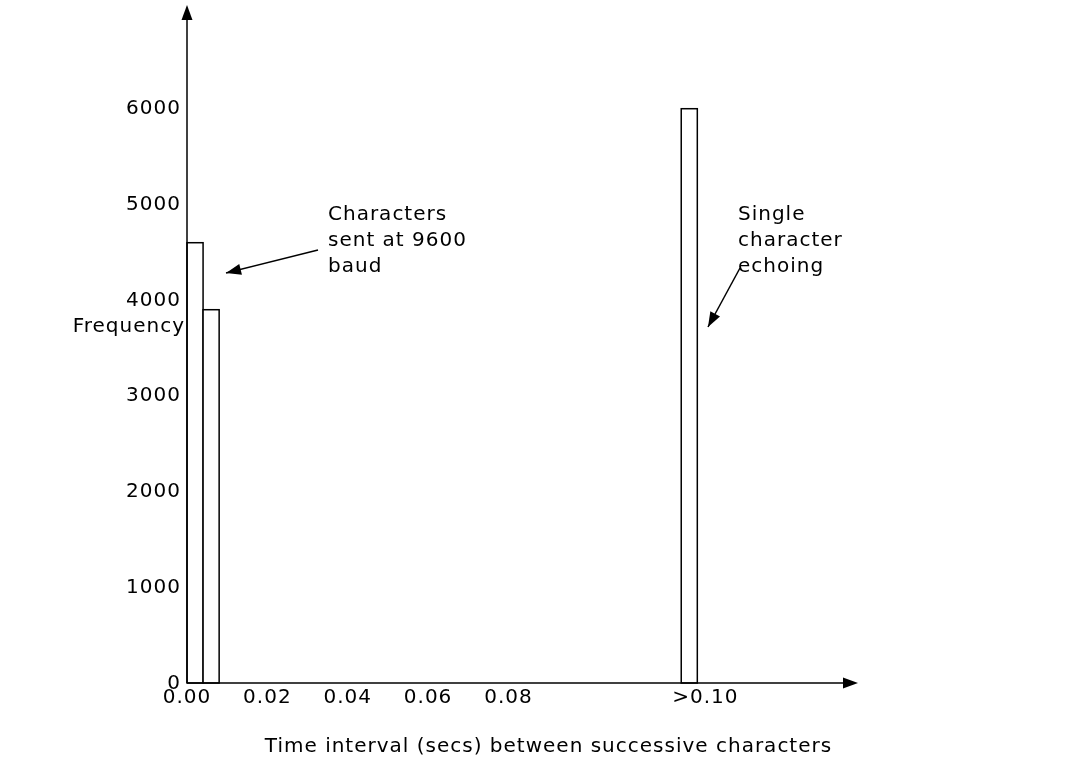  I want to click on y-tick-label: 5000, so click(153, 202).